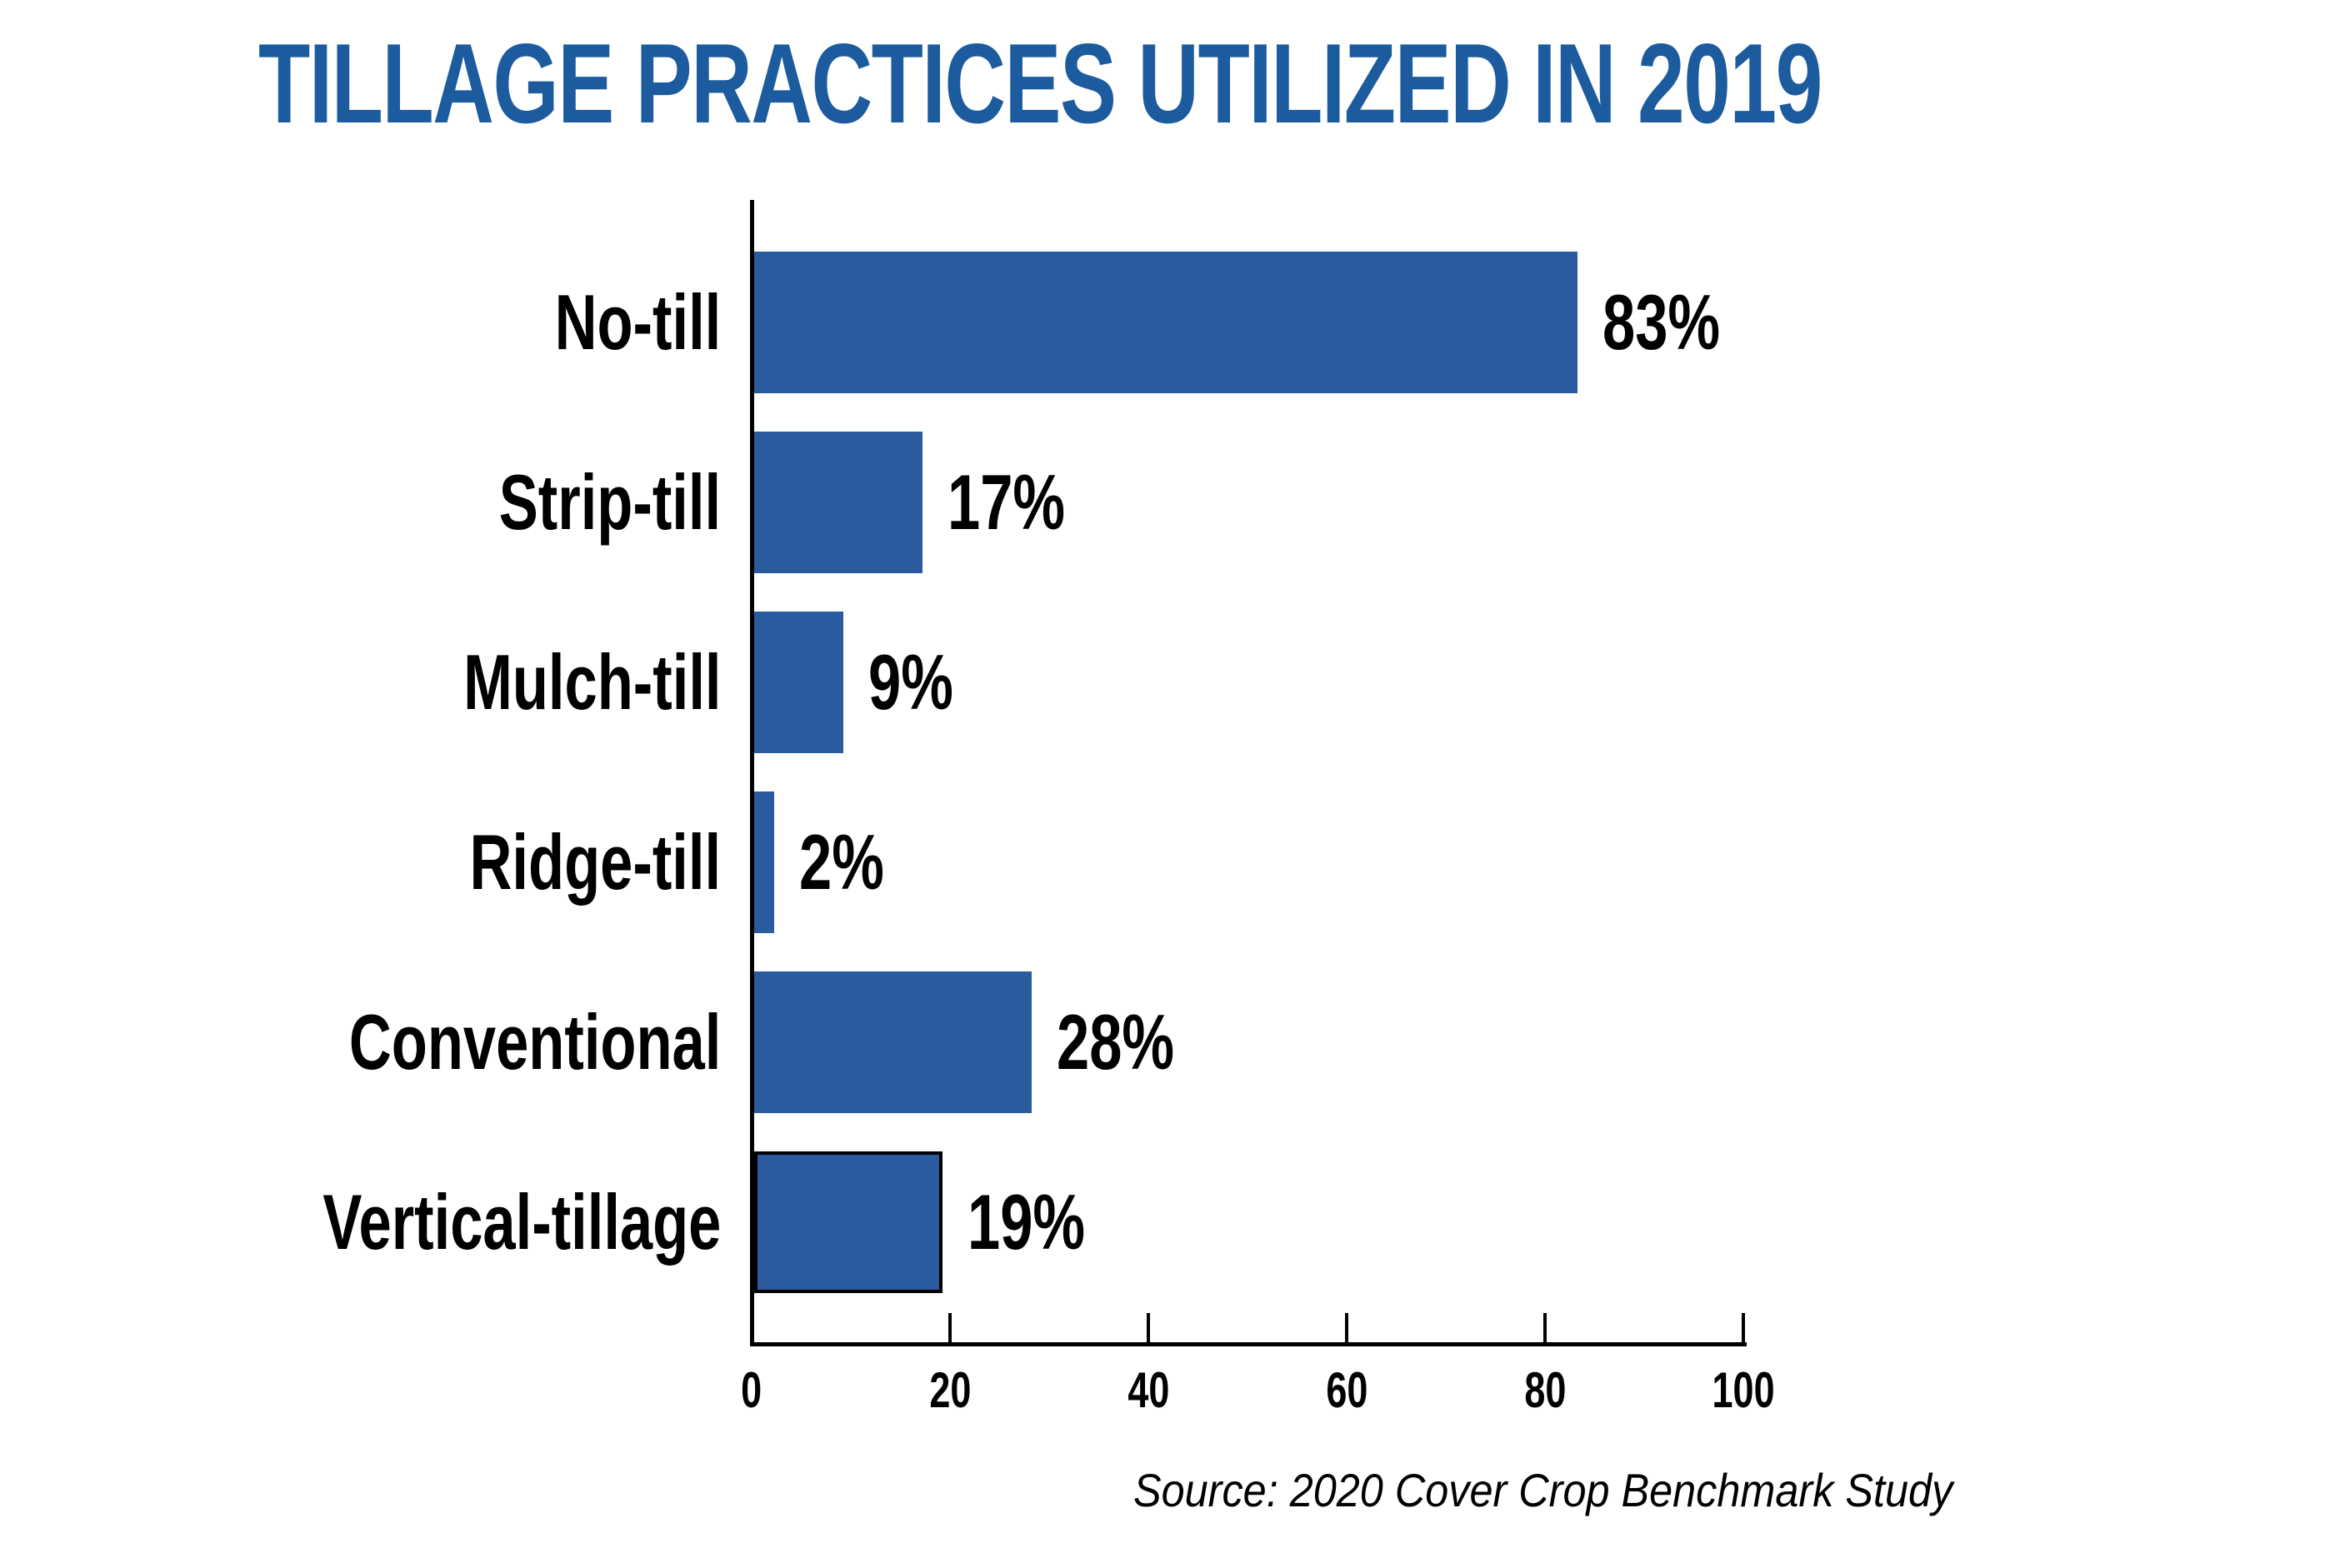  I want to click on tick-label: 60, so click(1347, 1389).